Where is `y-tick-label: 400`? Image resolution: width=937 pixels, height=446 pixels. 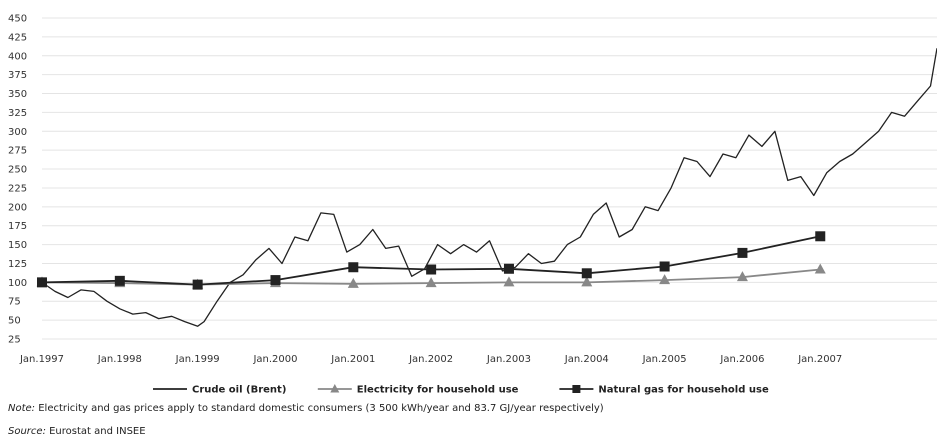 y-tick-label: 400 is located at coordinates (17, 56).